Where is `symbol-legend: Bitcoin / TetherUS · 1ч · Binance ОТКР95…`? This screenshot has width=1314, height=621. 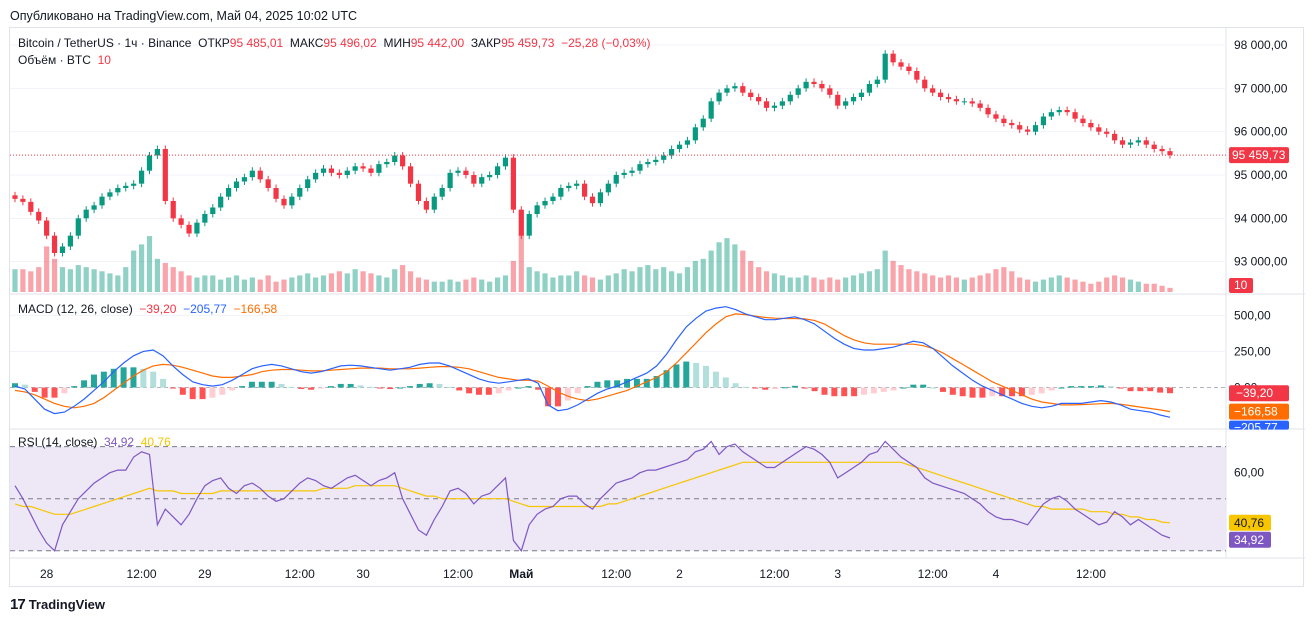 symbol-legend: Bitcoin / TetherUS · 1ч · Binance ОТКР95… is located at coordinates (334, 43).